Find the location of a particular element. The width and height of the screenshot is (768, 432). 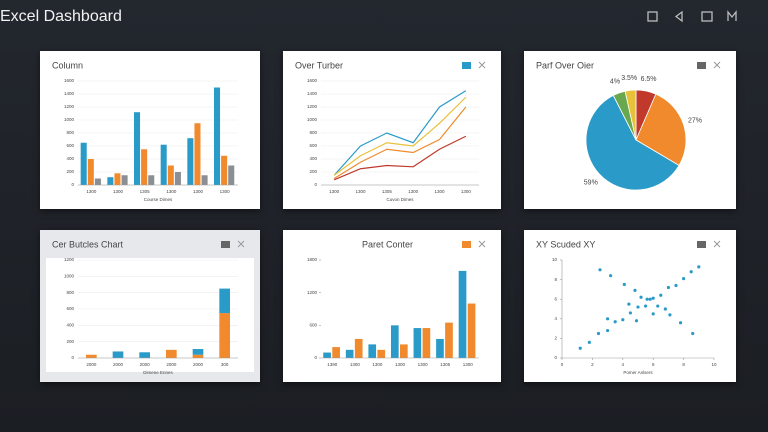

pie-slice is located at coordinates (661, 130).